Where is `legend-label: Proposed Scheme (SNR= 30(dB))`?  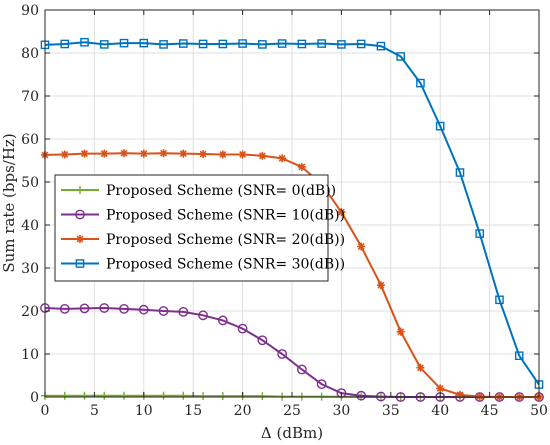
legend-label: Proposed Scheme (SNR= 30(dB)) is located at coordinates (225, 265).